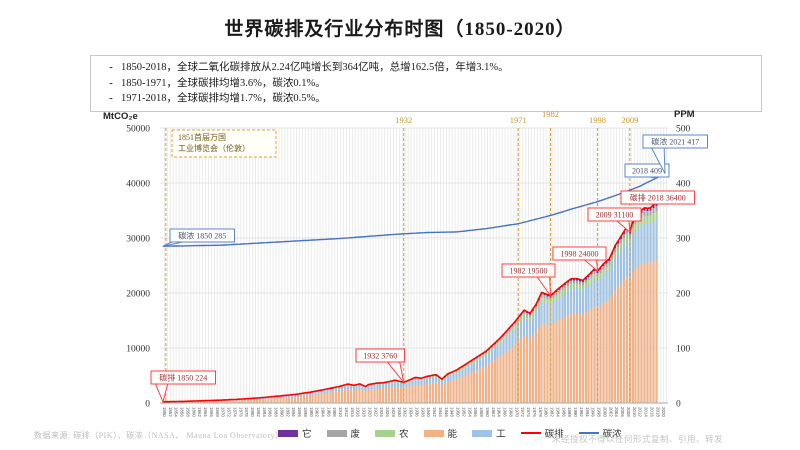 The image size is (800, 450). I want to click on event-year-label: 1971, so click(518, 120).